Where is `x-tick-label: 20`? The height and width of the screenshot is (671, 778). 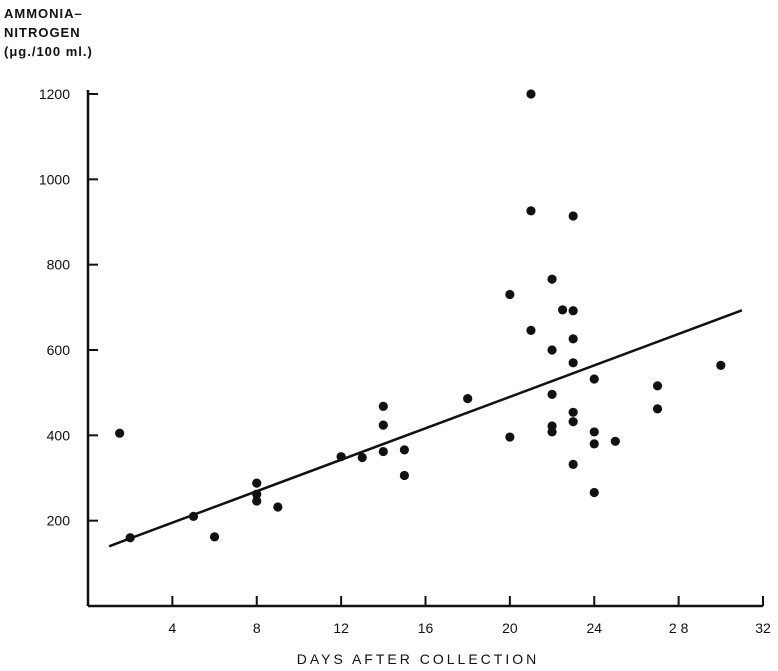
x-tick-label: 20 is located at coordinates (510, 628).